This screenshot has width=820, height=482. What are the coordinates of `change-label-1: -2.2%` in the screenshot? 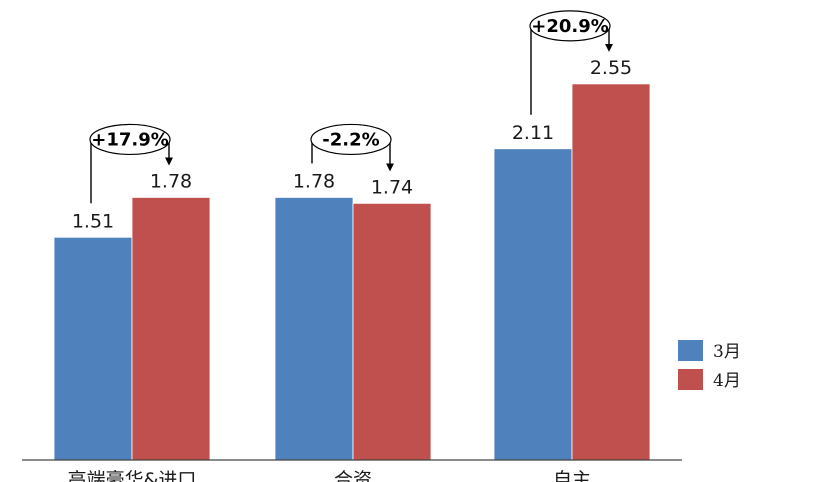 It's located at (350, 139).